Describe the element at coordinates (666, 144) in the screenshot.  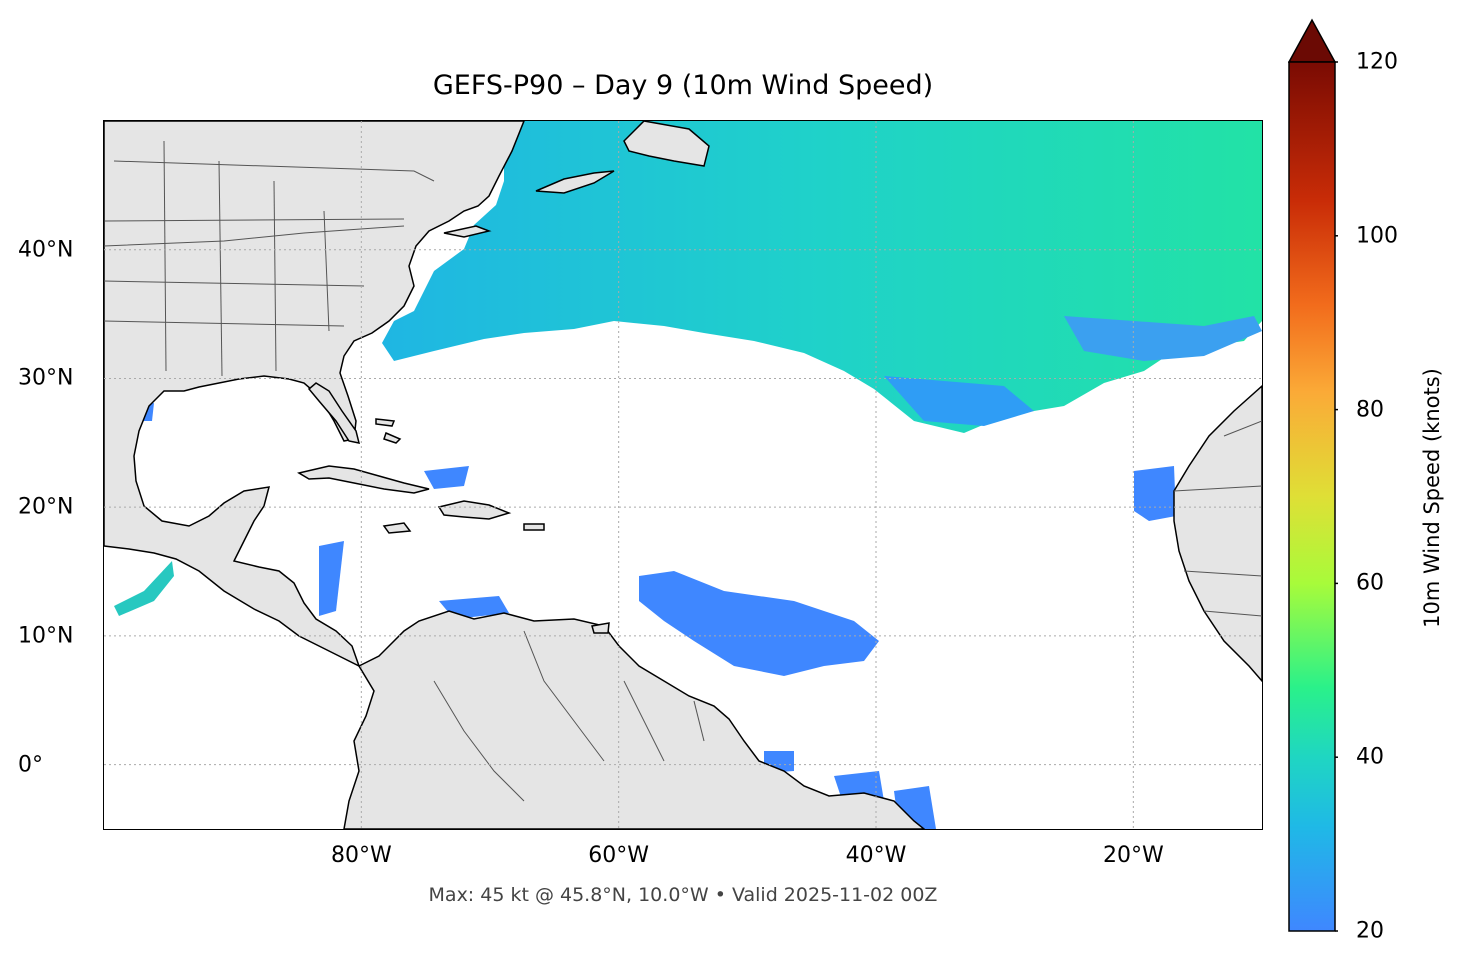
I see `newfoundland` at that location.